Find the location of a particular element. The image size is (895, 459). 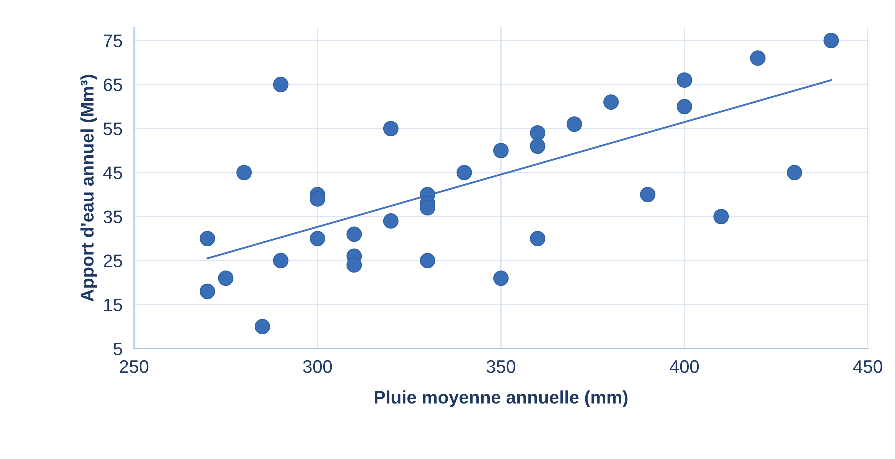

y-tick-label: 75 is located at coordinates (113, 41).